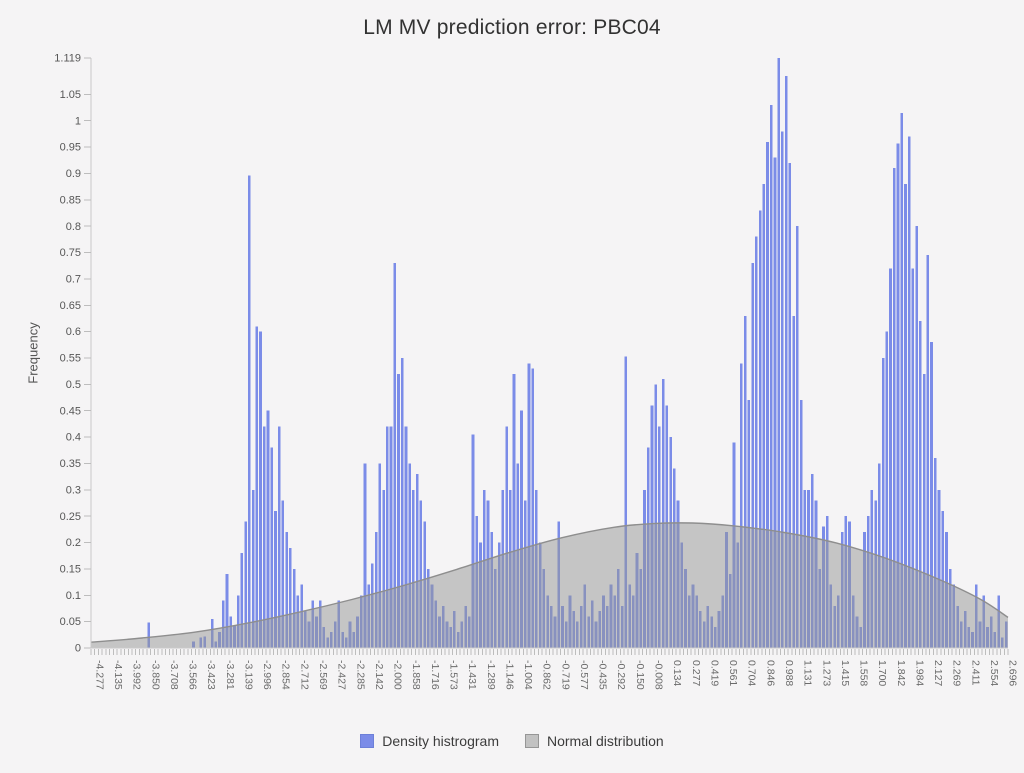 This screenshot has width=1024, height=773. Describe the element at coordinates (73, 174) in the screenshot. I see `y-tick-label: 0.9` at that location.